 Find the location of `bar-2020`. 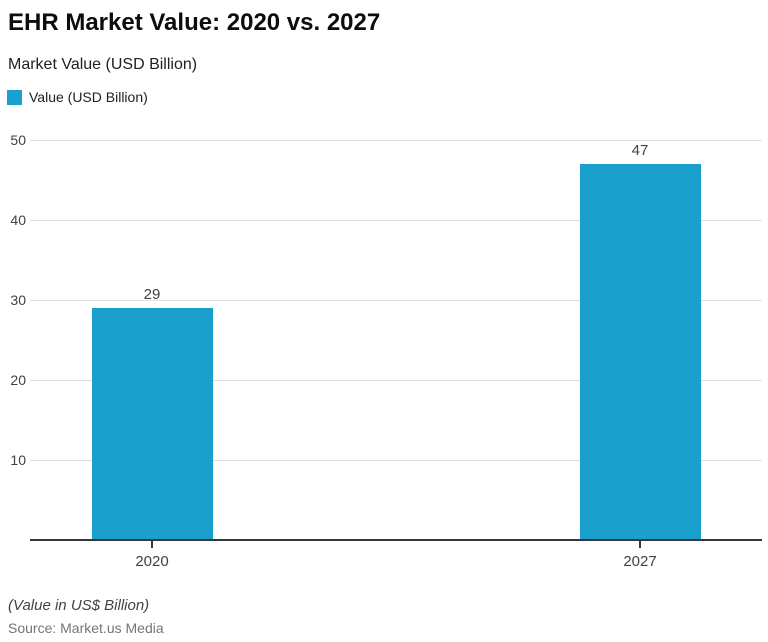

bar-2020 is located at coordinates (152, 423).